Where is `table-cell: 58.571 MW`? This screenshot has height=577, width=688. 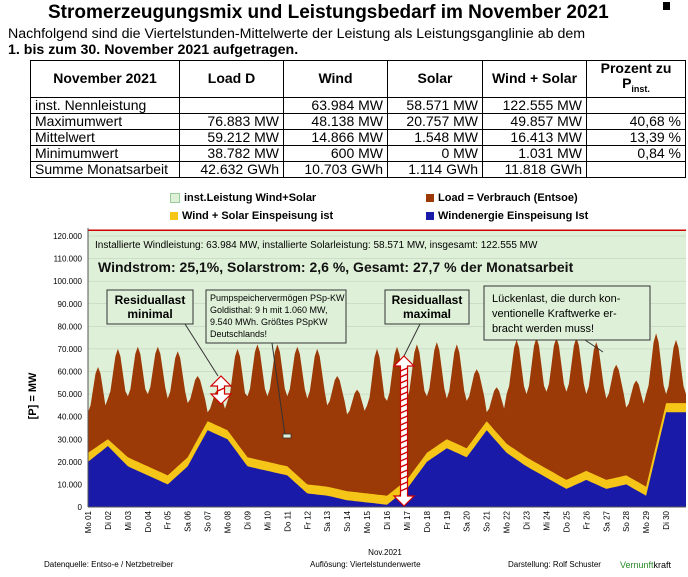
table-cell: 58.571 MW is located at coordinates (435, 105).